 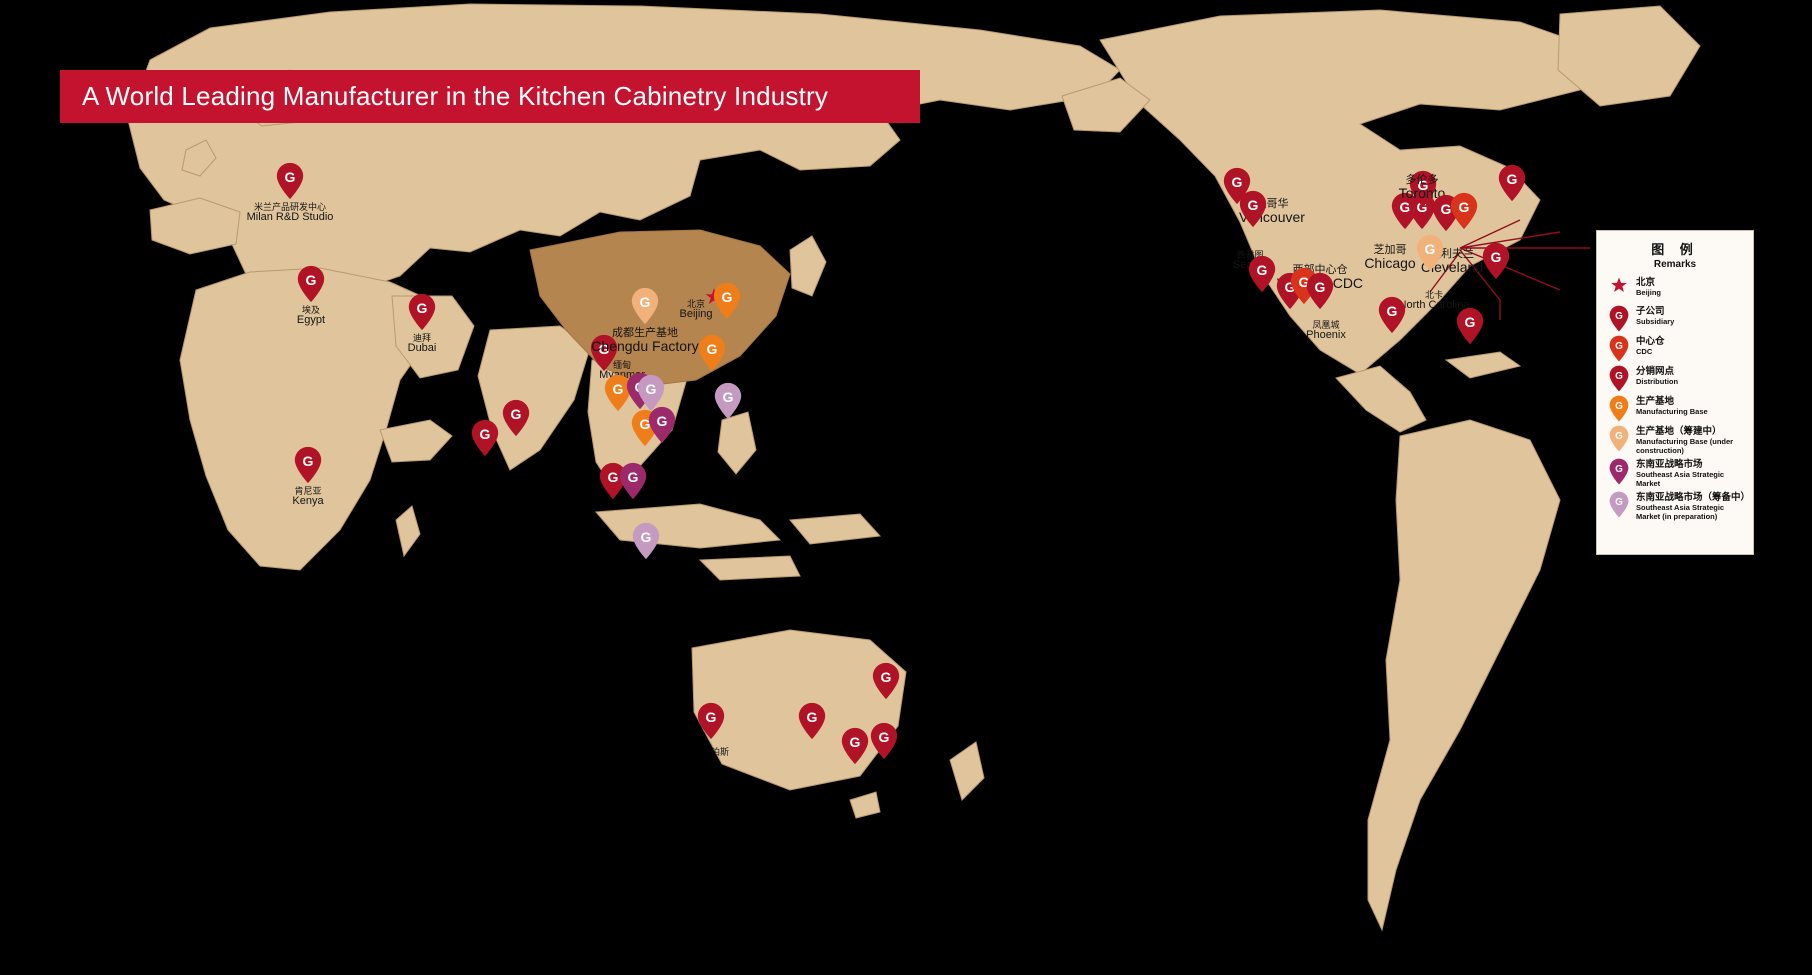 What do you see at coordinates (1649, 292) in the screenshot?
I see `legend-label-en: Beijing` at bounding box center [1649, 292].